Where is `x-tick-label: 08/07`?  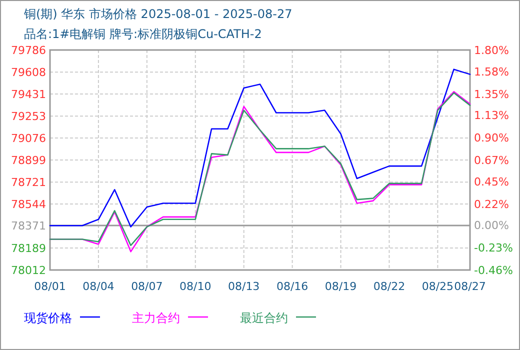
x-tick-label: 08/07 is located at coordinates (147, 286).